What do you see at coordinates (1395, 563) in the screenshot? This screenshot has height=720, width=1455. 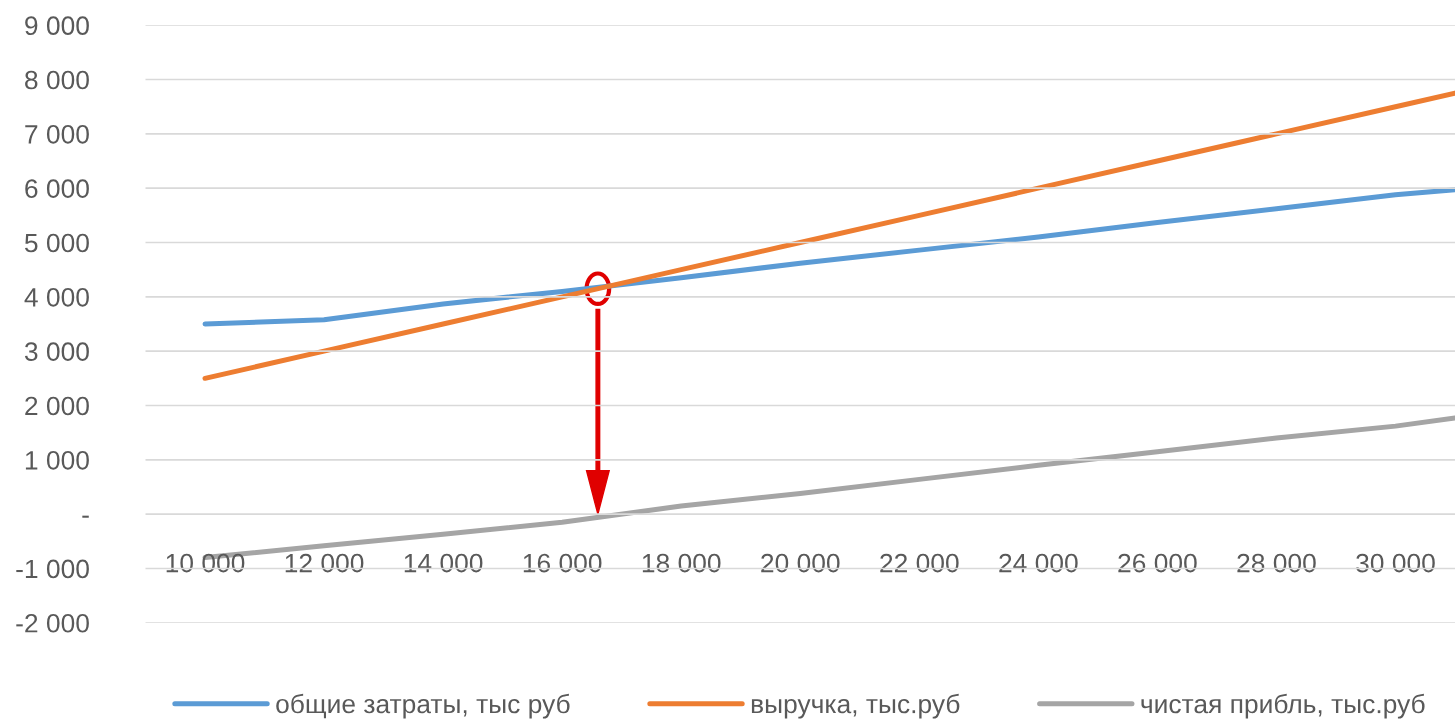 I see `x-tick-label: 30 000` at bounding box center [1395, 563].